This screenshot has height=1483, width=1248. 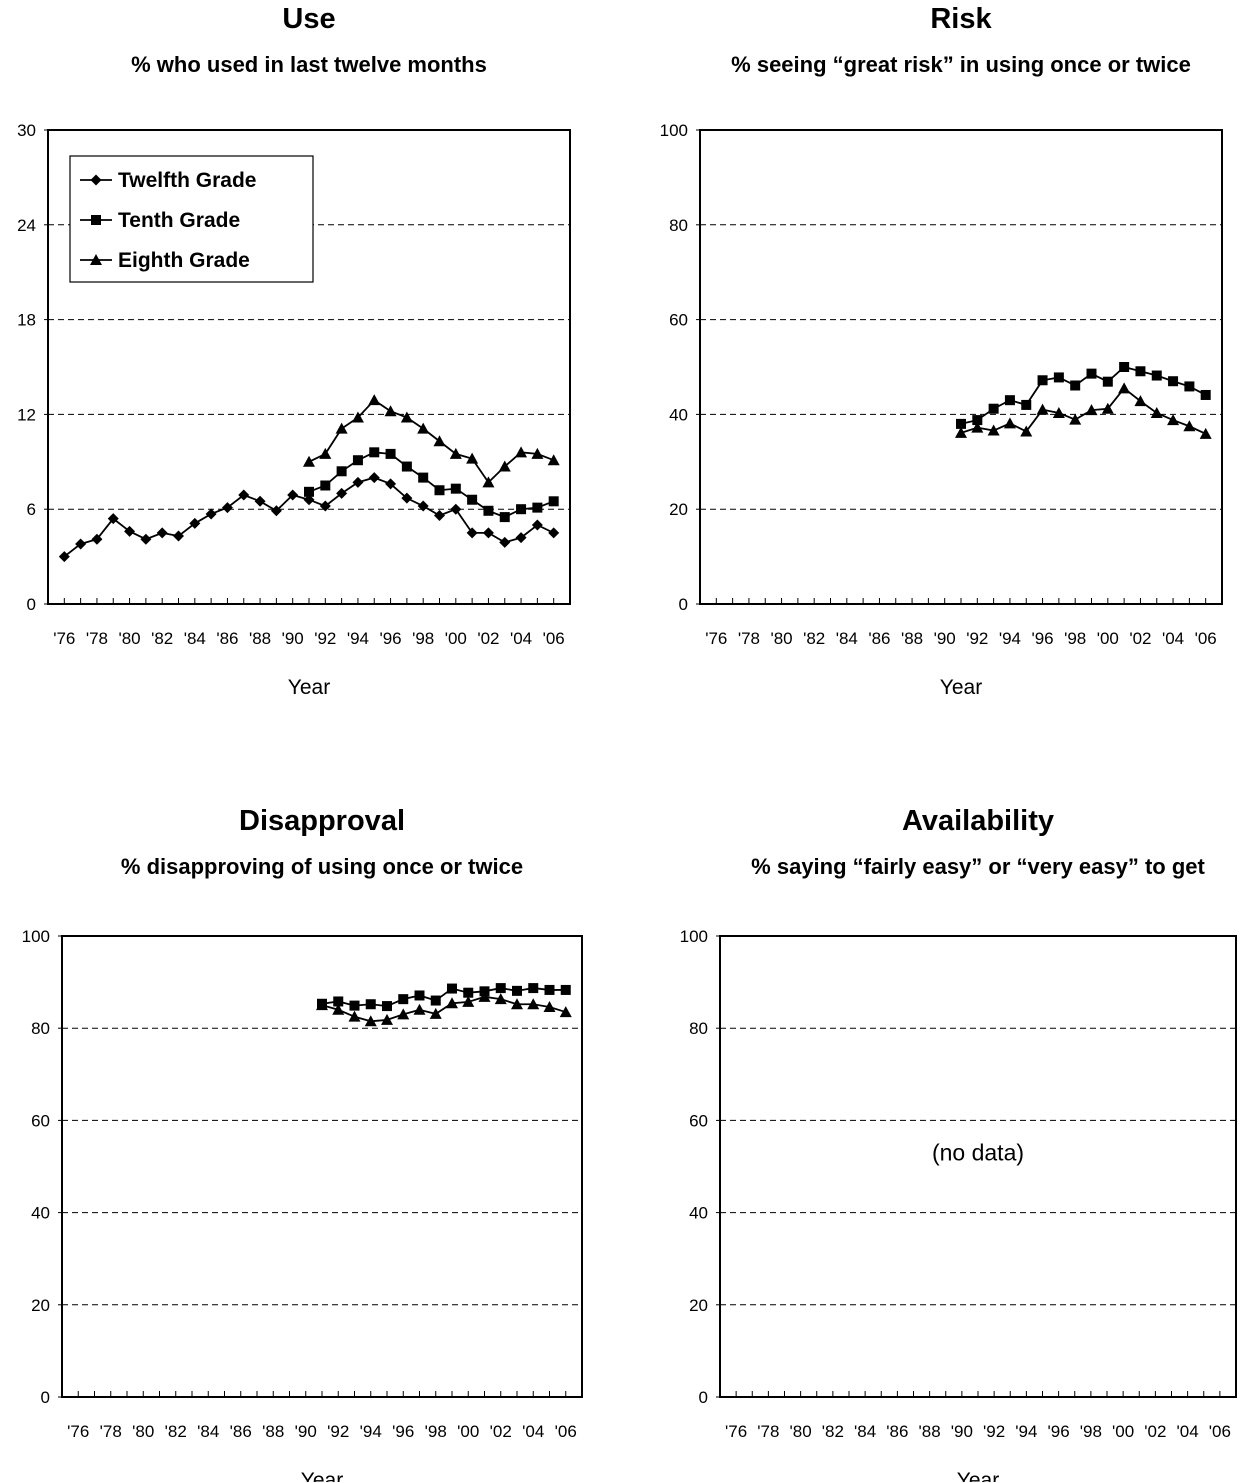 I want to click on x-tick-label: '84, so click(x=208, y=1431).